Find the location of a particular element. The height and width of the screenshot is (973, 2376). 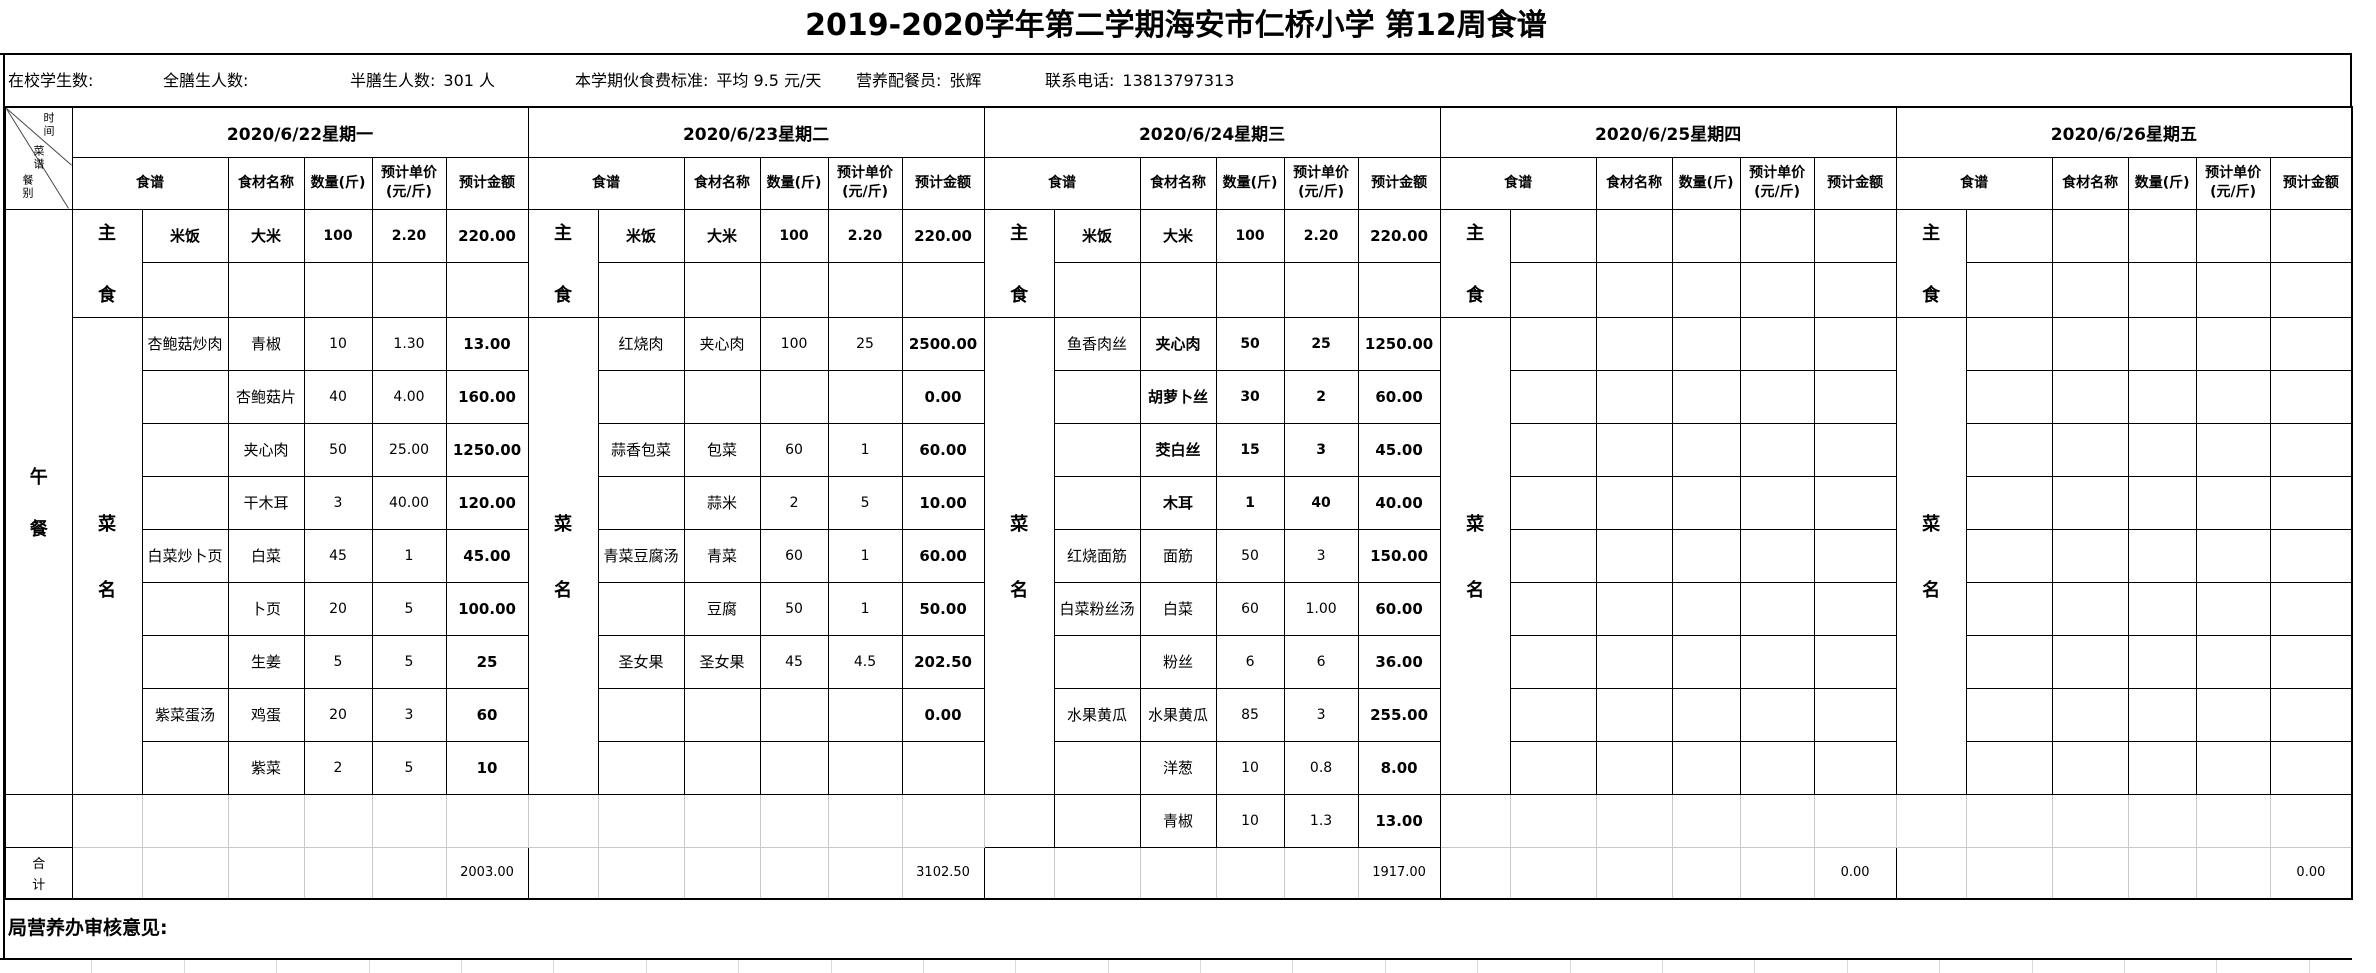

day-0-total-filler-ingredient is located at coordinates (185, 873).